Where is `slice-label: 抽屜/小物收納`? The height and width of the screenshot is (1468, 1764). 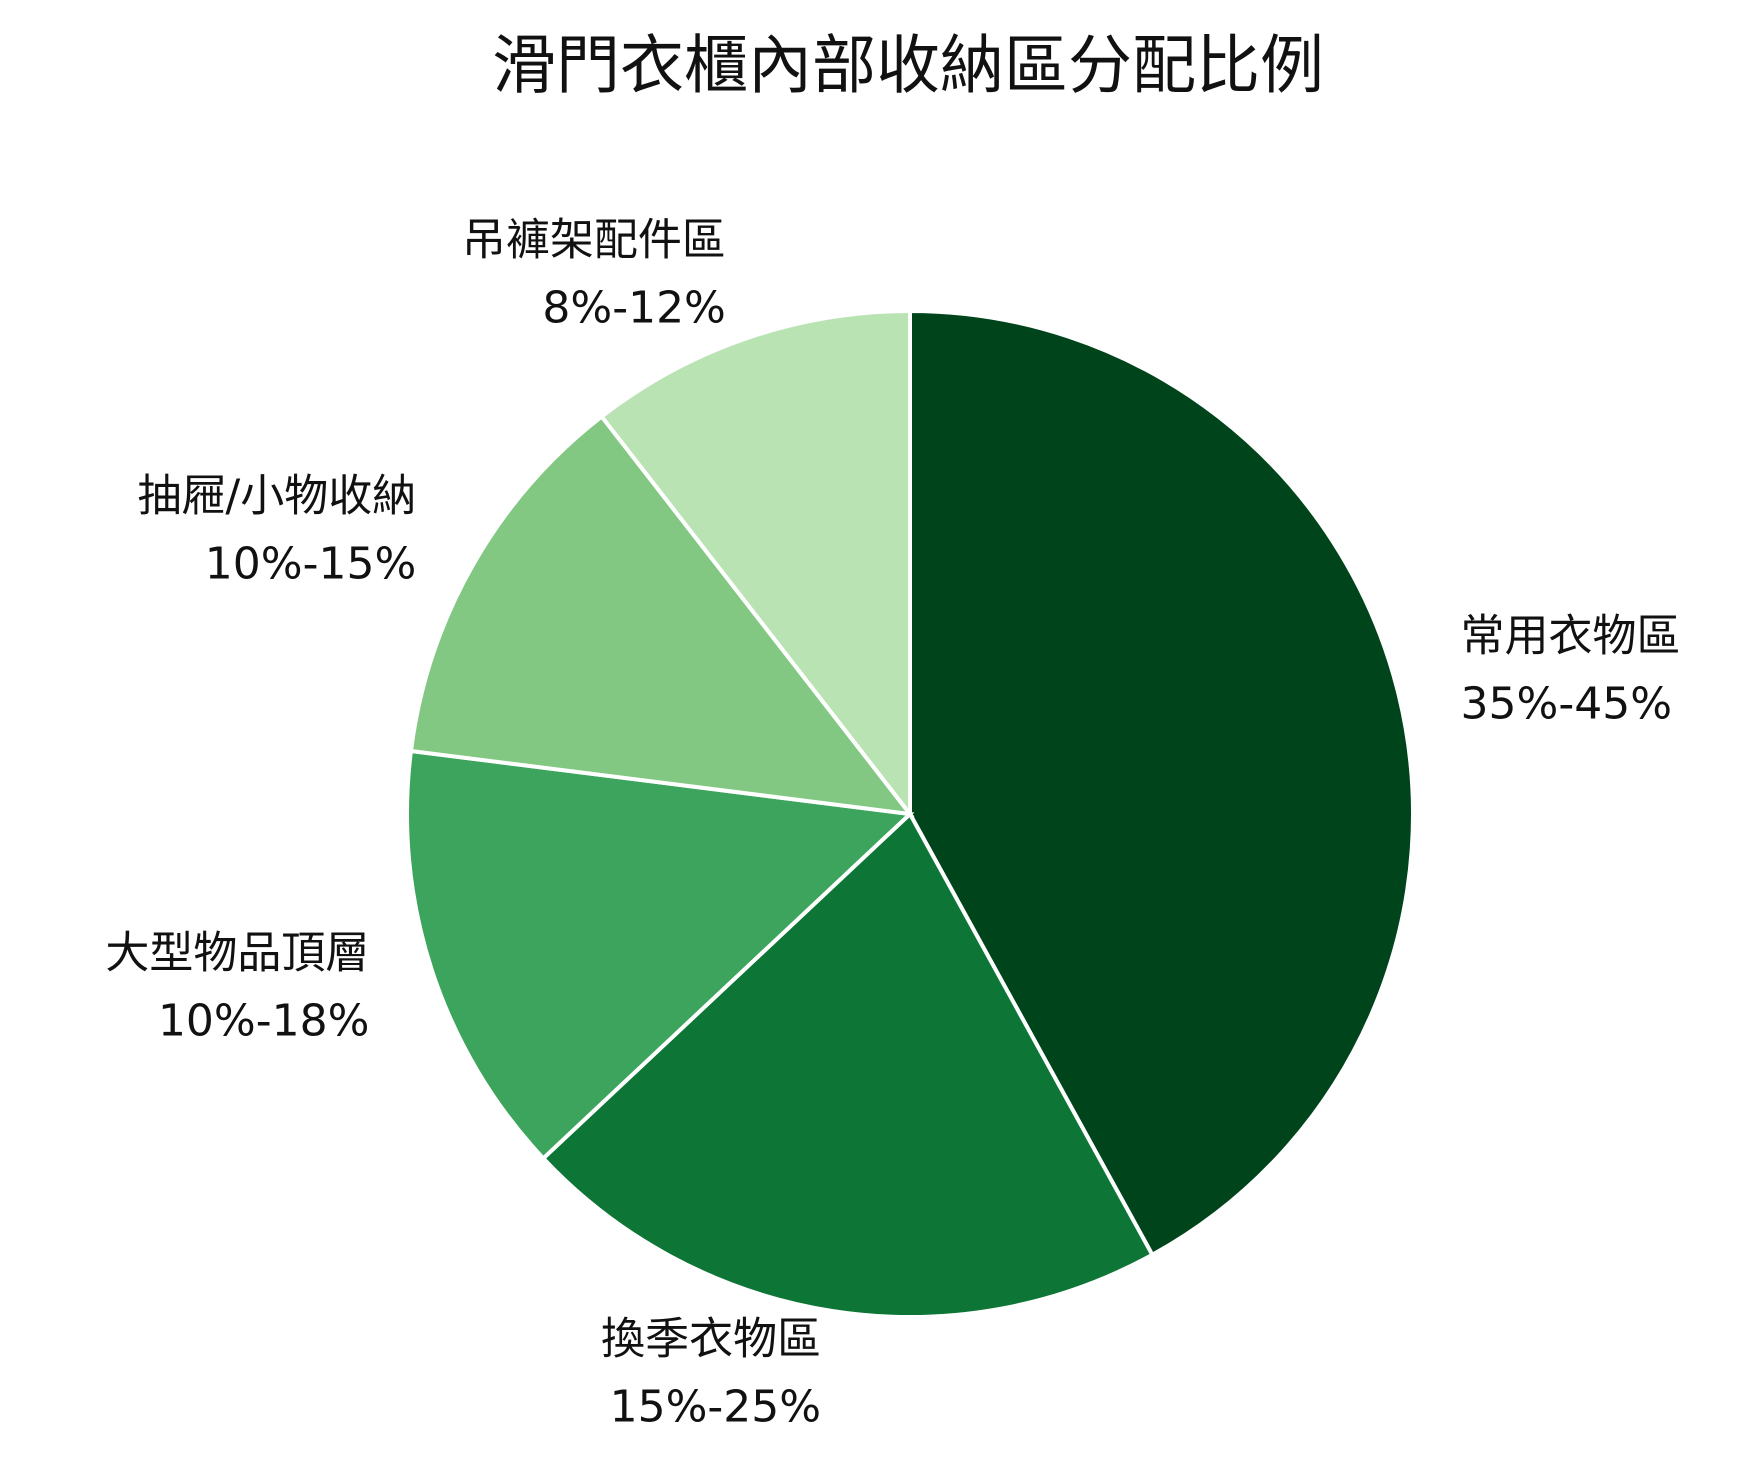
slice-label: 抽屜/小物收納 is located at coordinates (276, 495).